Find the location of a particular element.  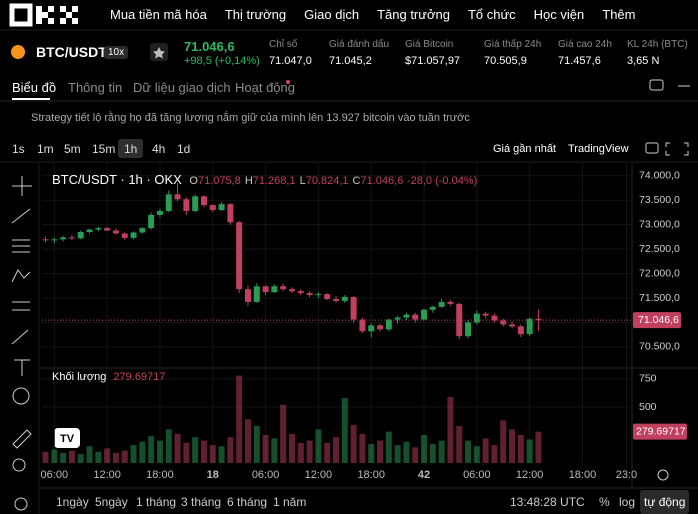

nav-item: Tăng trưởng is located at coordinates (413, 14).